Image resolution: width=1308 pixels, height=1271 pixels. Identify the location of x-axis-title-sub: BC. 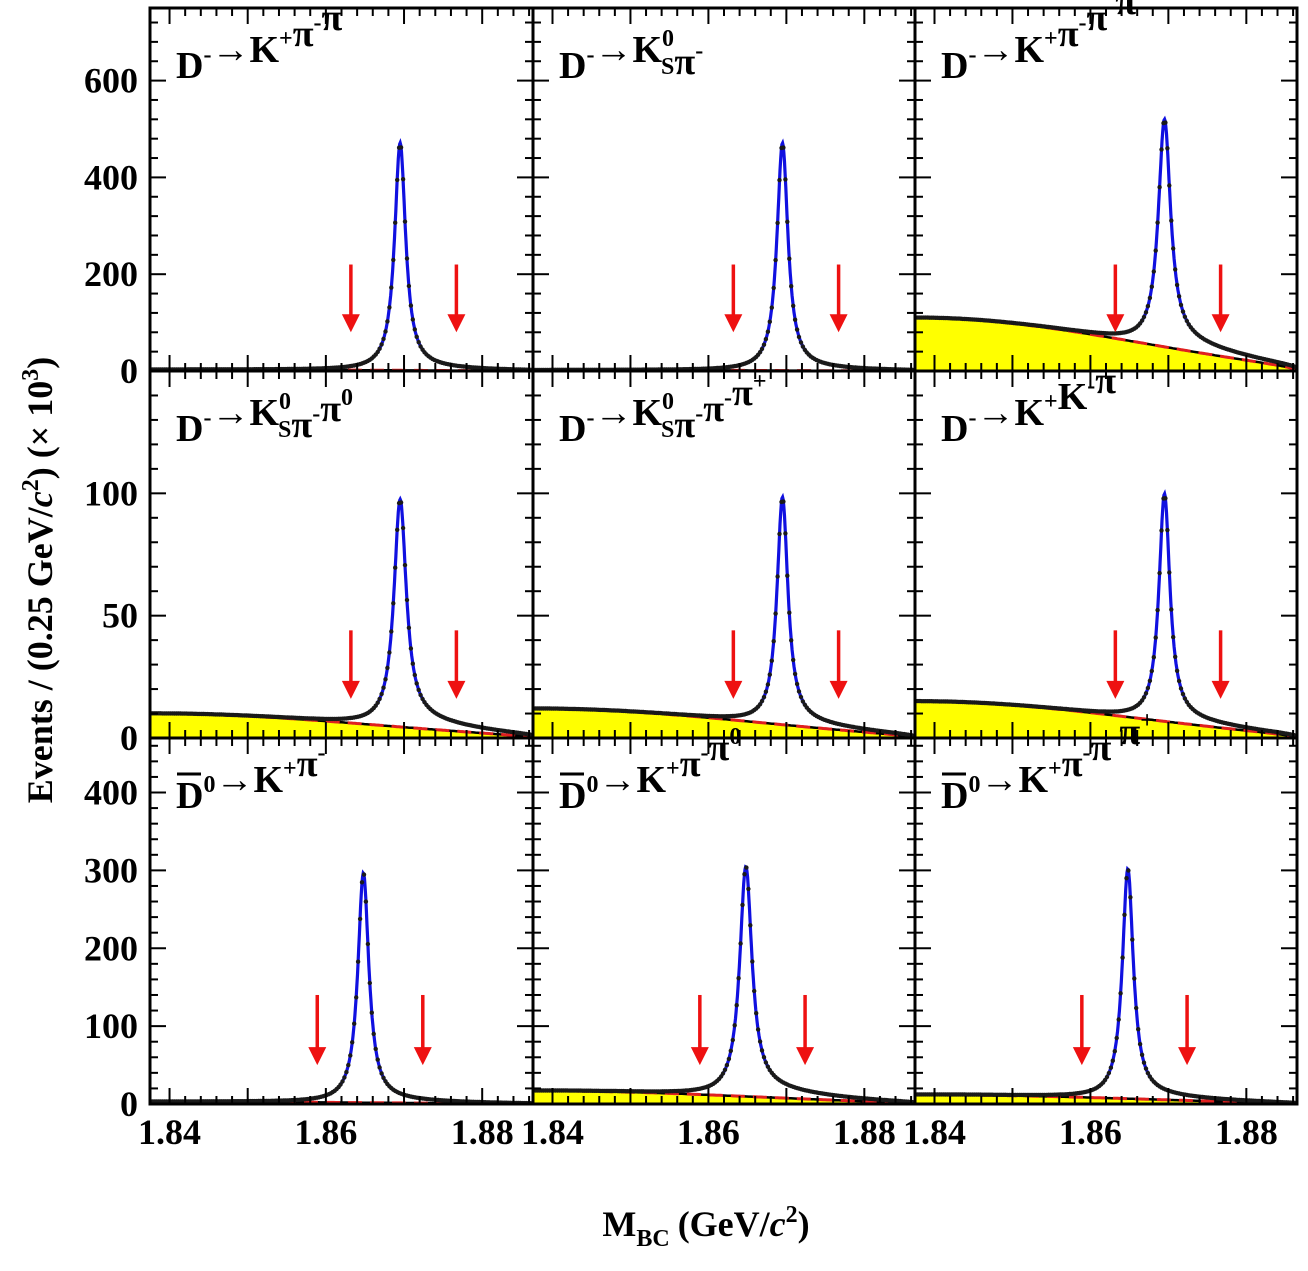
(652, 1239).